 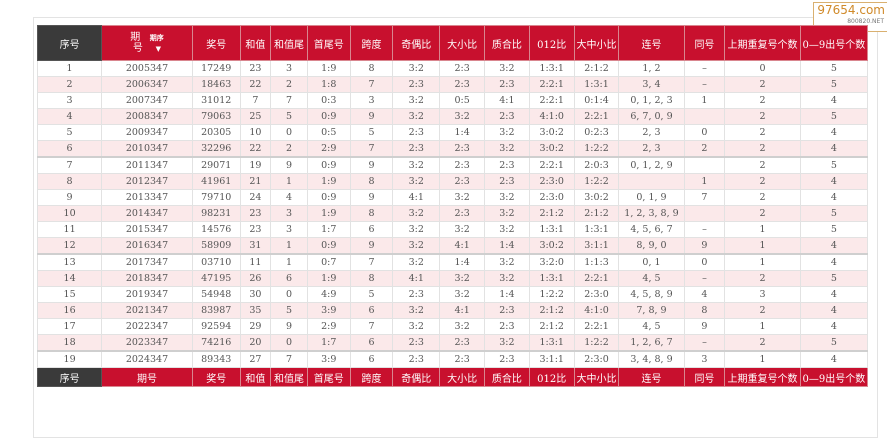 I want to click on table-cell: 1:9, so click(x=328, y=181).